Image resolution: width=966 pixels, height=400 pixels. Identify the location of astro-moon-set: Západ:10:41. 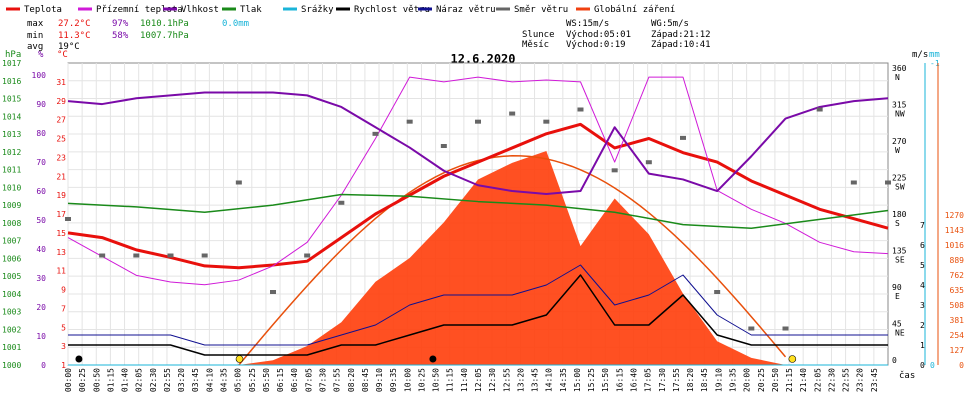
(681, 45).